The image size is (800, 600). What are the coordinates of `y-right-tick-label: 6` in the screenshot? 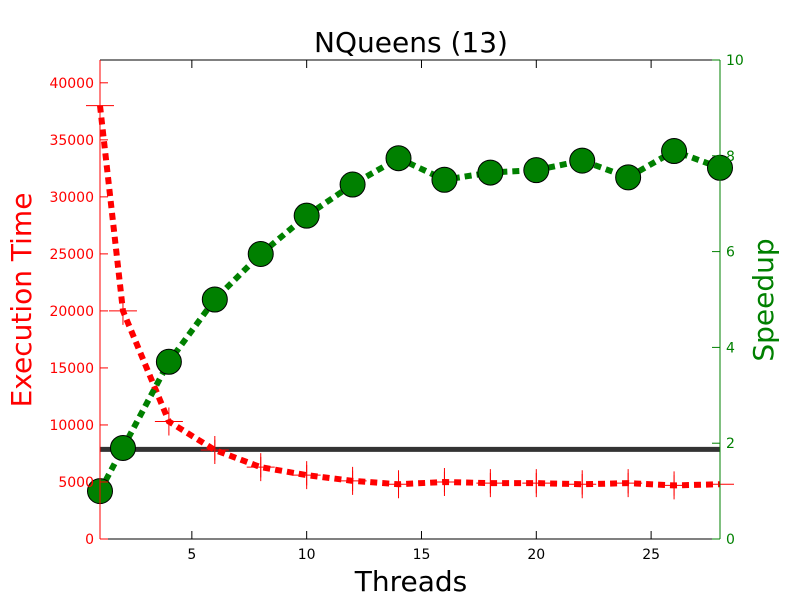 It's located at (730, 253).